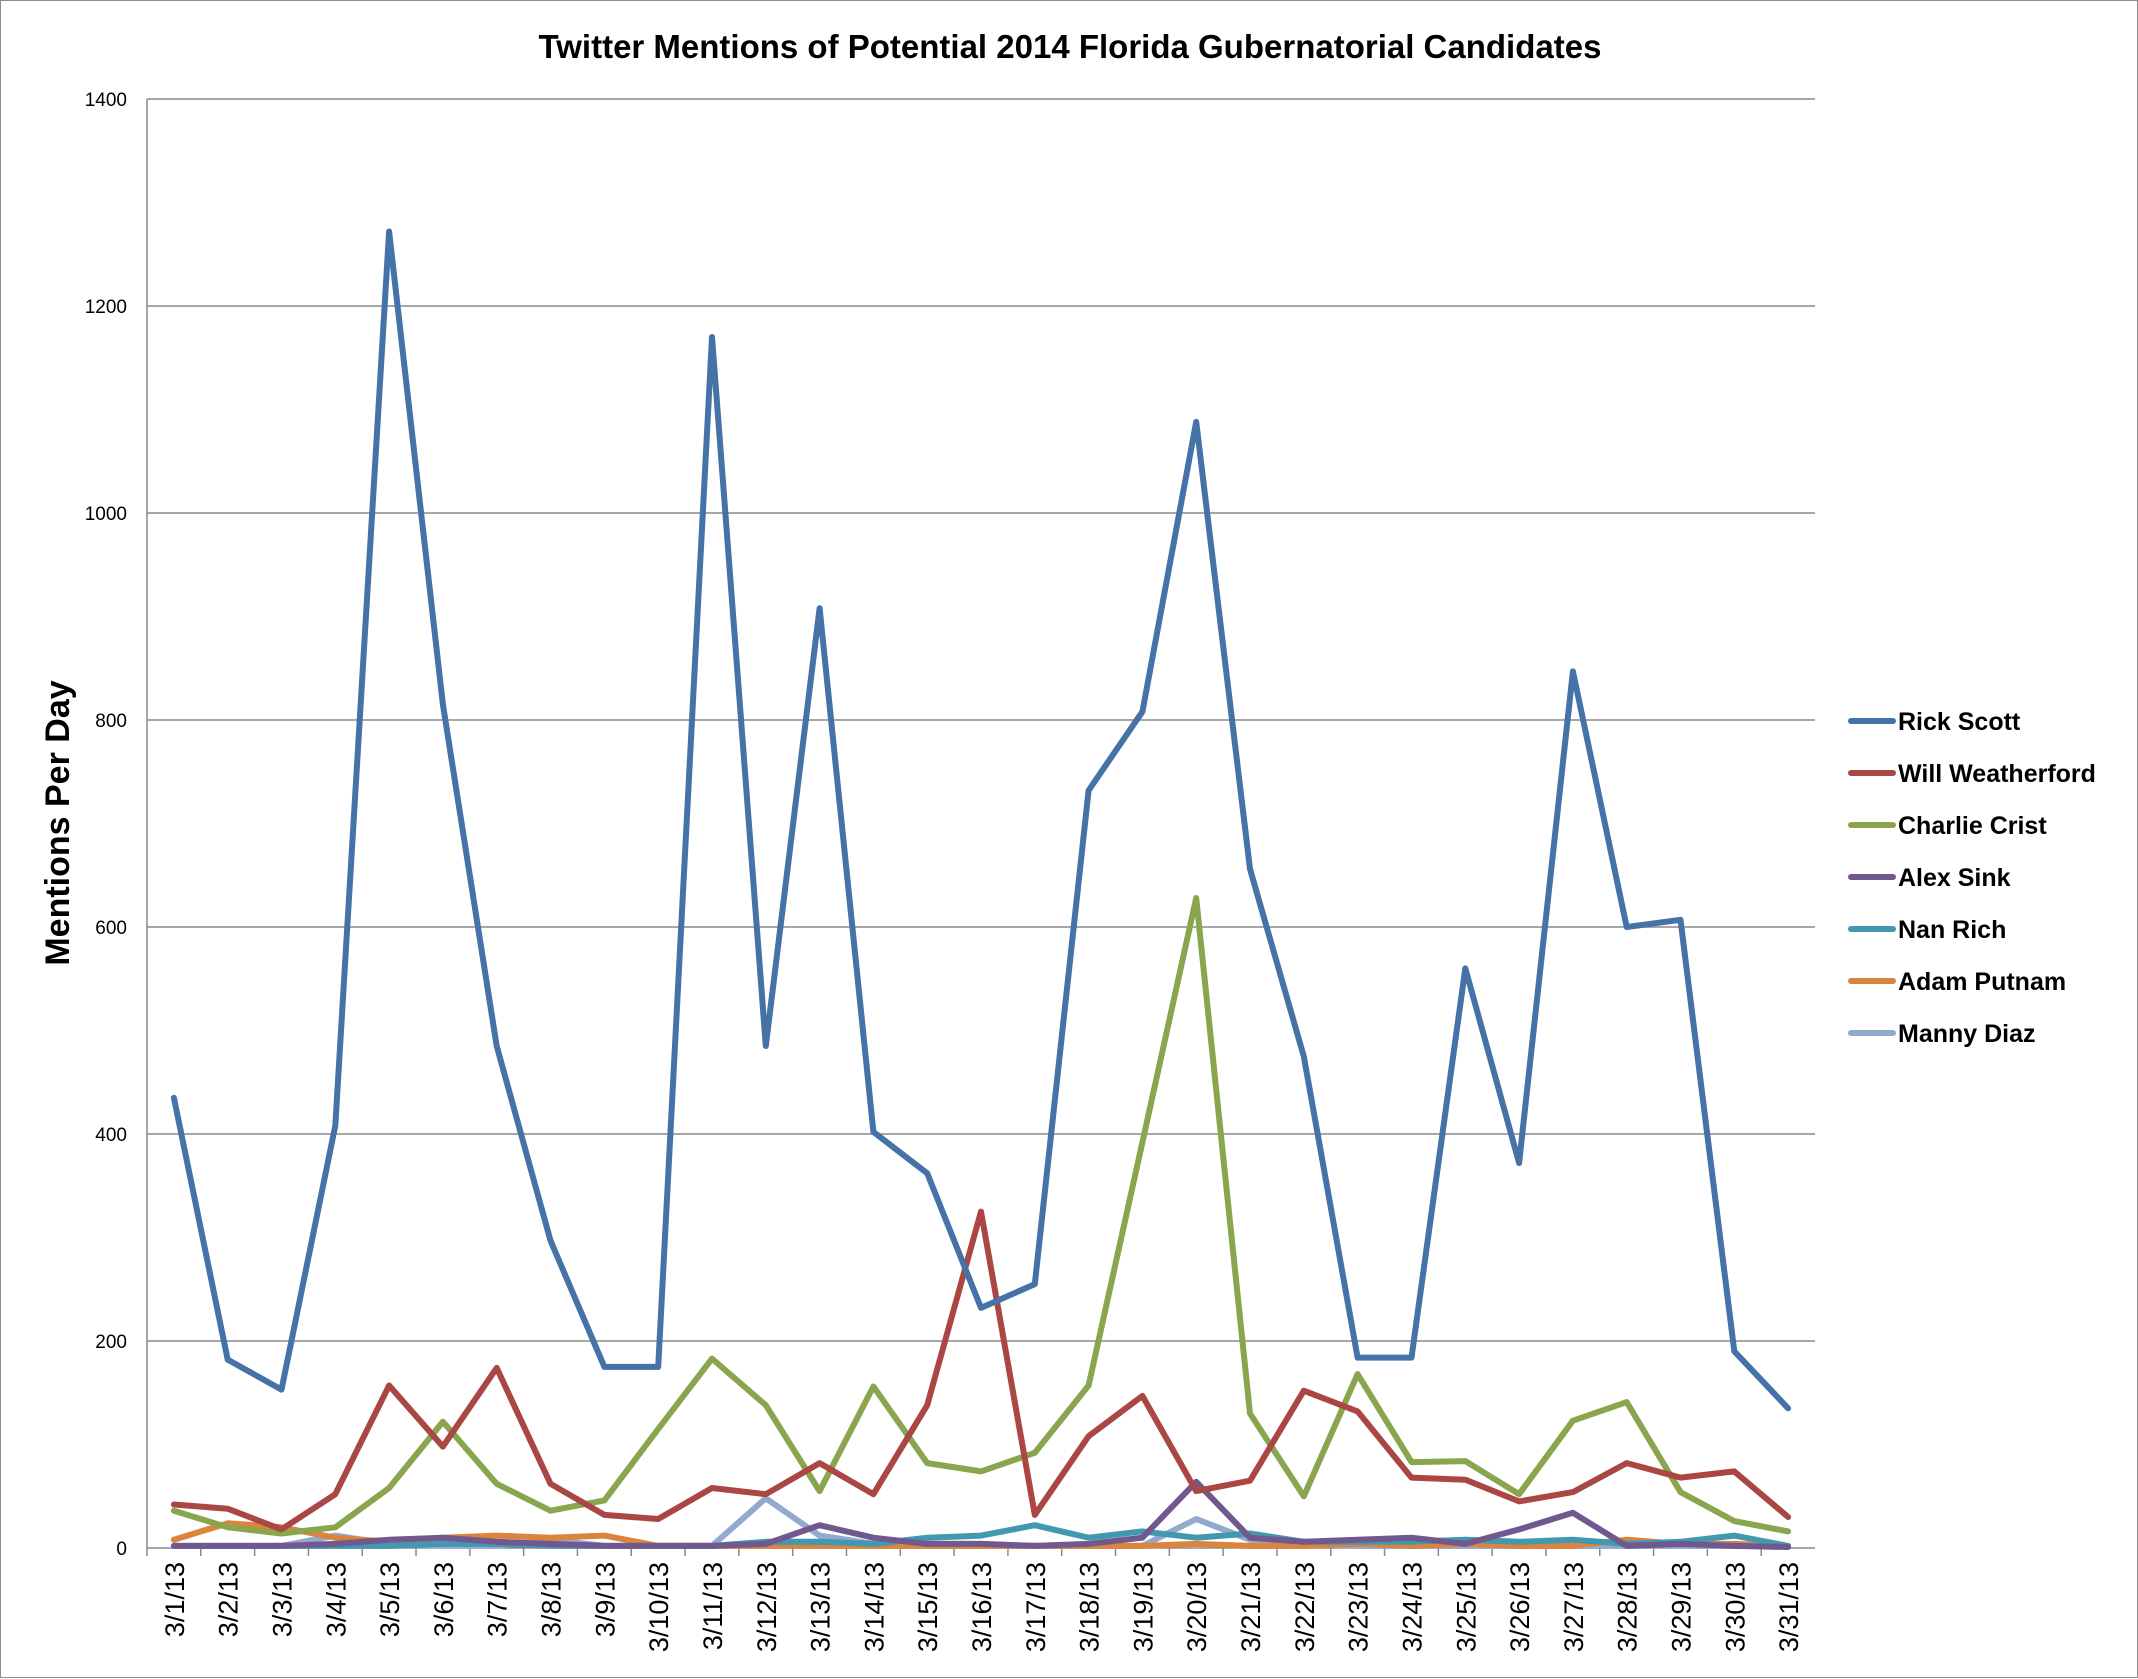  What do you see at coordinates (175, 1599) in the screenshot?
I see `x-tick-label: 3/1/13` at bounding box center [175, 1599].